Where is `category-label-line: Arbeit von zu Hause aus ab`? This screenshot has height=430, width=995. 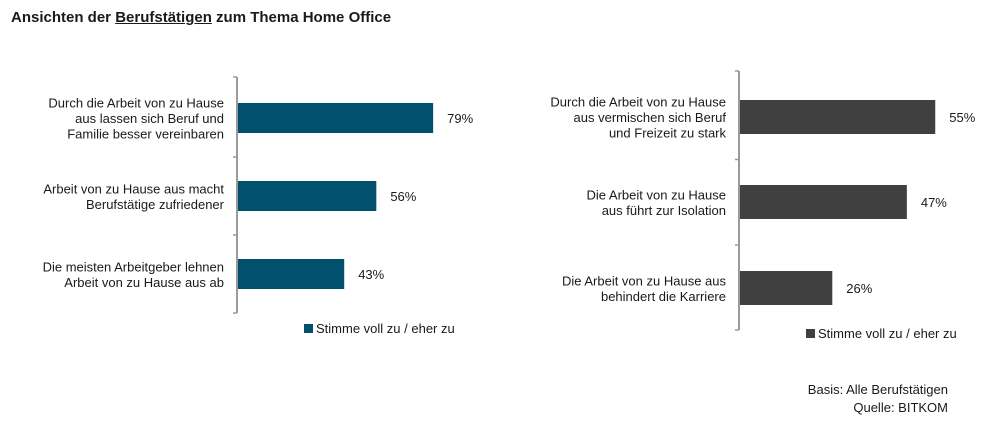
category-label-line: Arbeit von zu Hause aus ab is located at coordinates (144, 282).